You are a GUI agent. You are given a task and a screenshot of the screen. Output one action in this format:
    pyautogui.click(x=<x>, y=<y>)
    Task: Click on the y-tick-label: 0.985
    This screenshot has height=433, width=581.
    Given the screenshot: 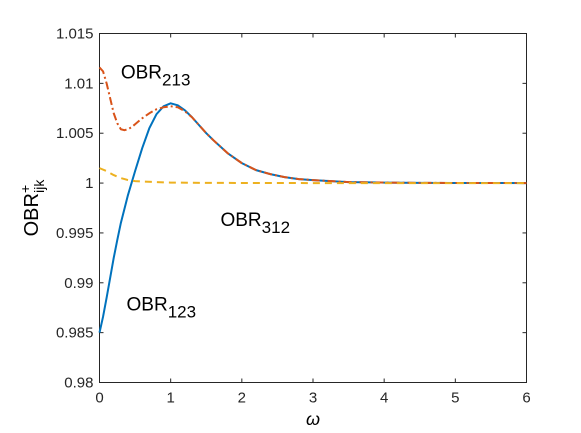 What is the action you would take?
    pyautogui.click(x=75, y=333)
    